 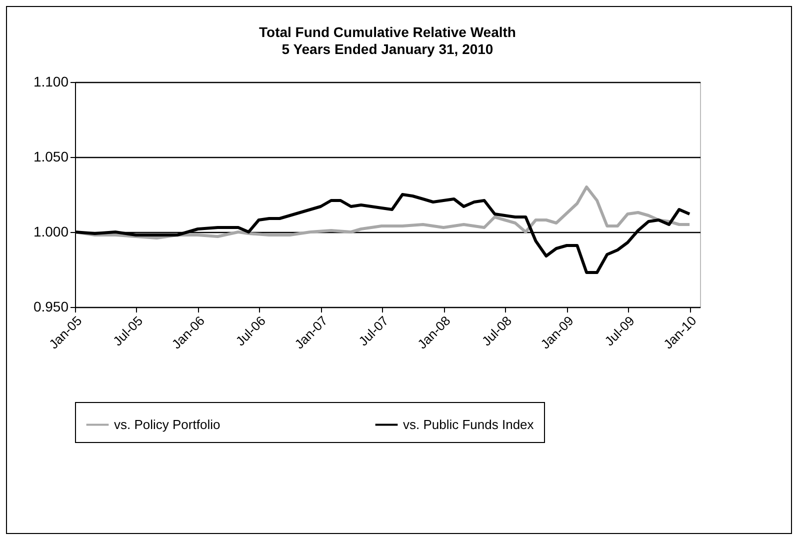 What do you see at coordinates (387, 32) in the screenshot?
I see `chart-title: Total Fund Cumulative Relative Wealth` at bounding box center [387, 32].